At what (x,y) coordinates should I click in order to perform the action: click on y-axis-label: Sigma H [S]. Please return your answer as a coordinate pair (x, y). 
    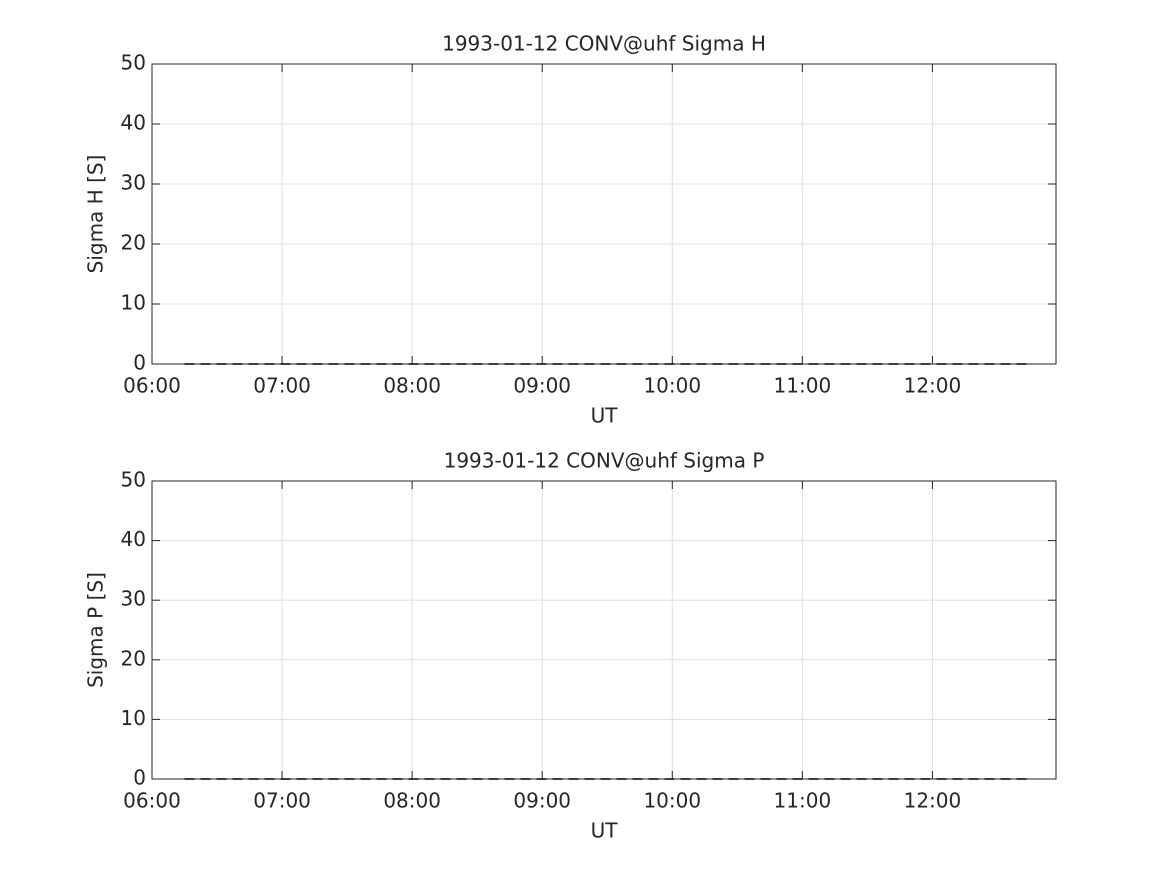
    Looking at the image, I should click on (96, 214).